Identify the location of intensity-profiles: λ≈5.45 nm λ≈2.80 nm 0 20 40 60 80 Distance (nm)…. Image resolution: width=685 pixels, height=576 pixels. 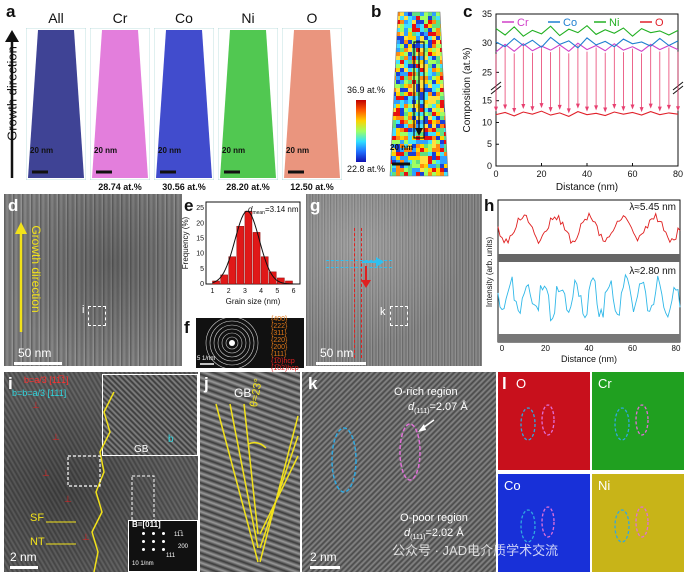
(583, 281).